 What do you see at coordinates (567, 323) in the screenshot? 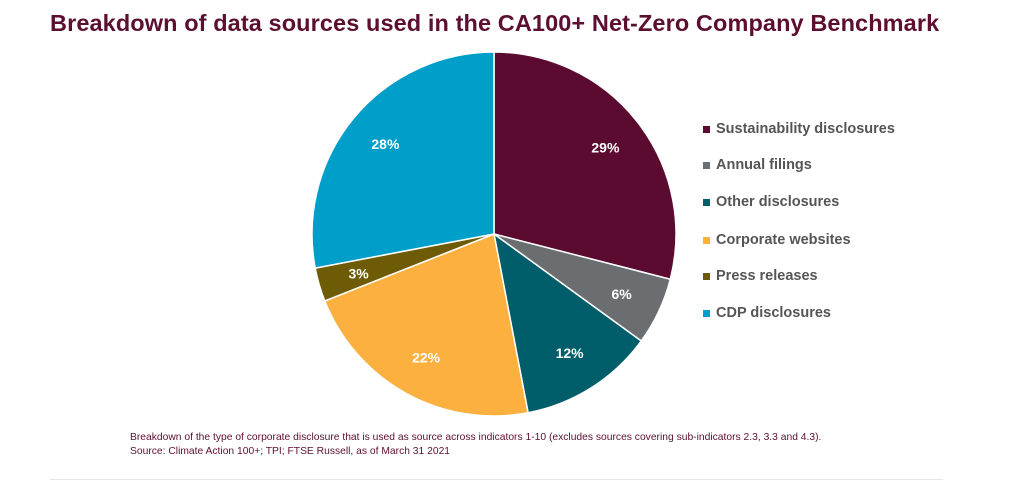
I see `pie-slice-other-disclosures` at bounding box center [567, 323].